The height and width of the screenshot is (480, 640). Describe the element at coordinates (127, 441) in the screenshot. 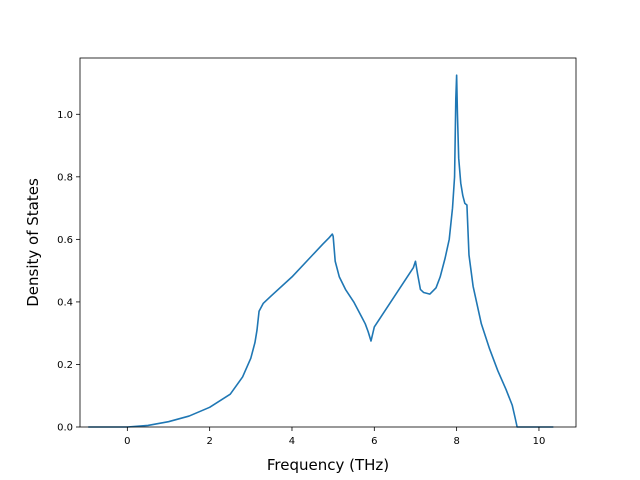

I see `x-tick-label: 0` at that location.